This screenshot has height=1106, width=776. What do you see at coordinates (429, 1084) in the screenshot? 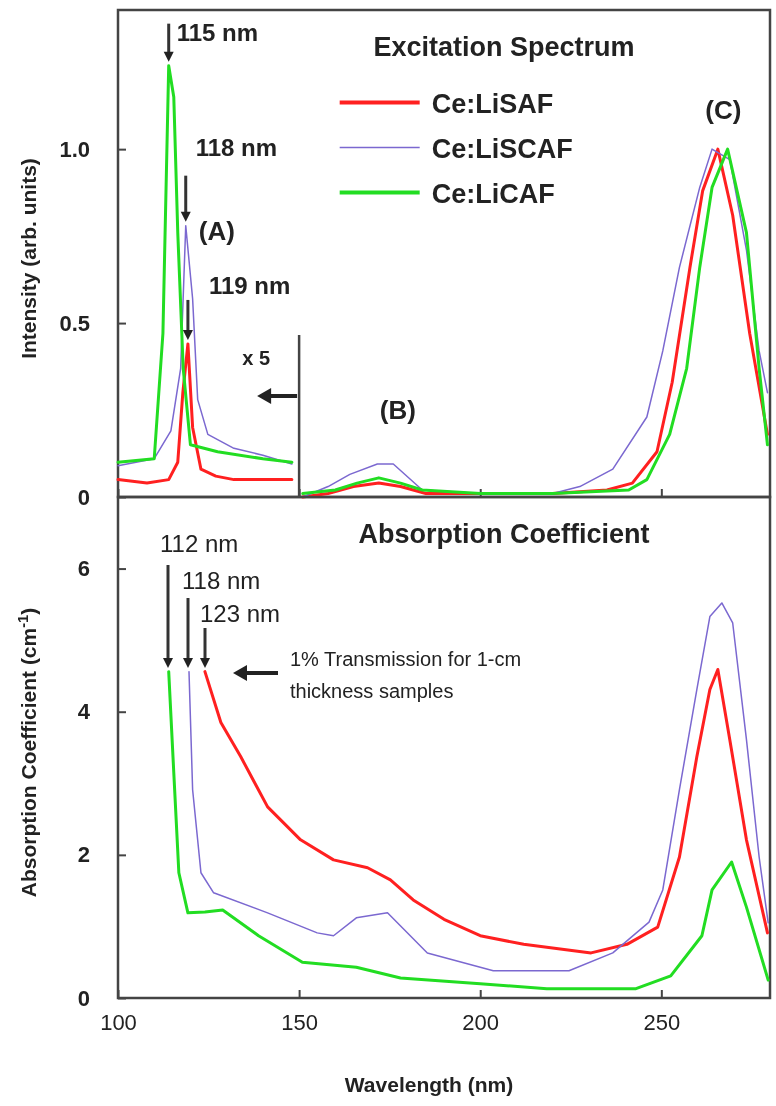
I see `x-axis-title: Wavelength (nm)` at bounding box center [429, 1084].